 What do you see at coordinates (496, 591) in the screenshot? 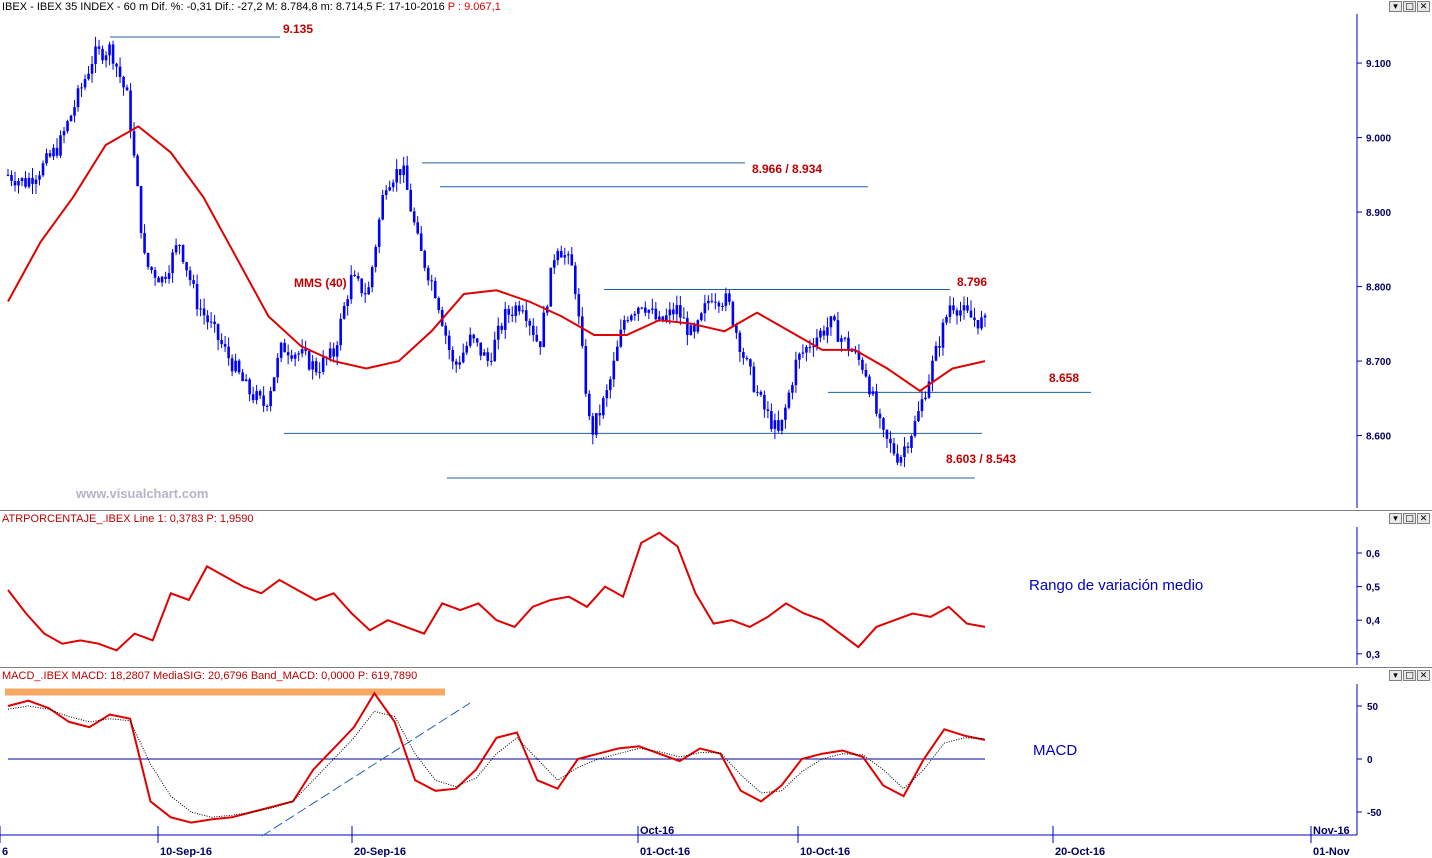
I see `atr-line` at bounding box center [496, 591].